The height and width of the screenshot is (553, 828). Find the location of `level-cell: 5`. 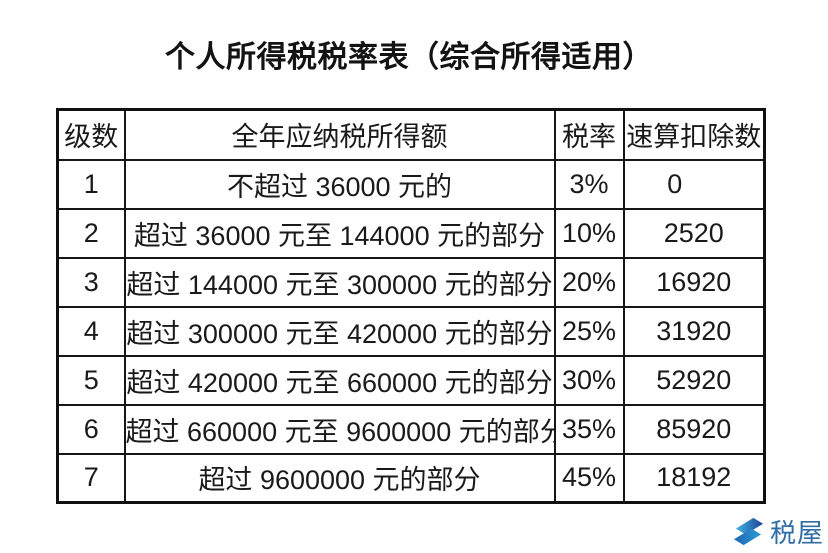

level-cell: 5 is located at coordinates (91, 380).